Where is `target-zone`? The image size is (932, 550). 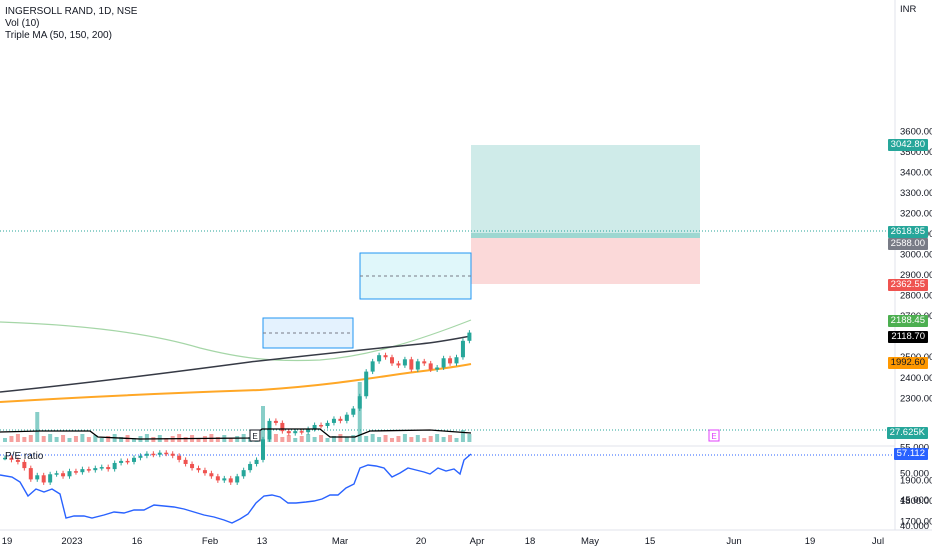 target-zone is located at coordinates (585, 189).